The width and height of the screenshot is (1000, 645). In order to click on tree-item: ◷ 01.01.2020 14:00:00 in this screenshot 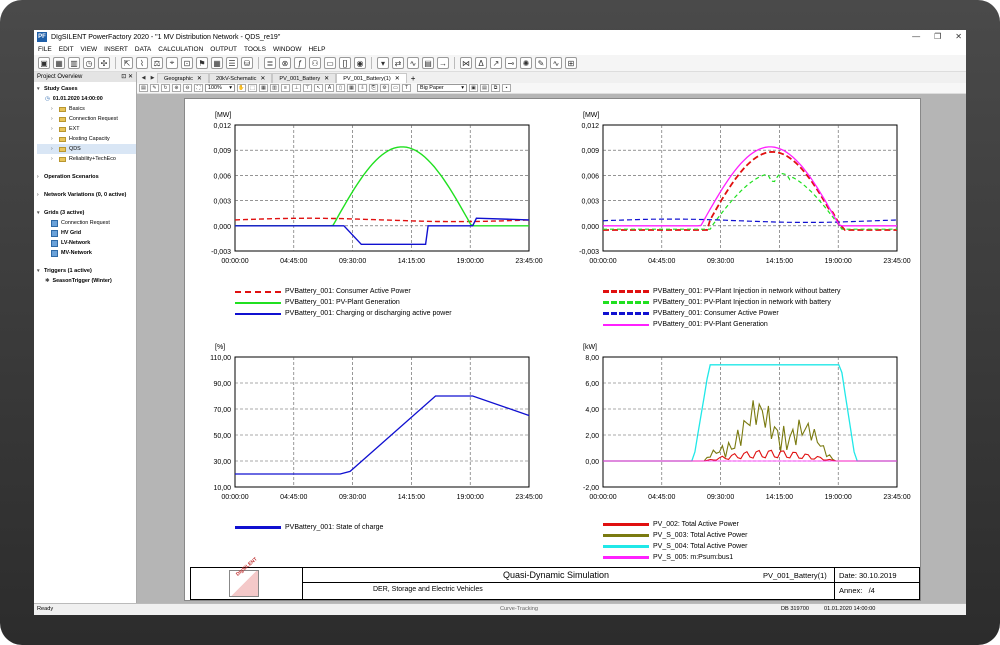, I will do `click(86, 99)`.